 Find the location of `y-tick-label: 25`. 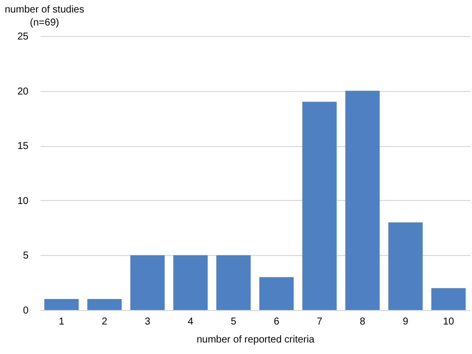

y-tick-label: 25 is located at coordinates (23, 37).